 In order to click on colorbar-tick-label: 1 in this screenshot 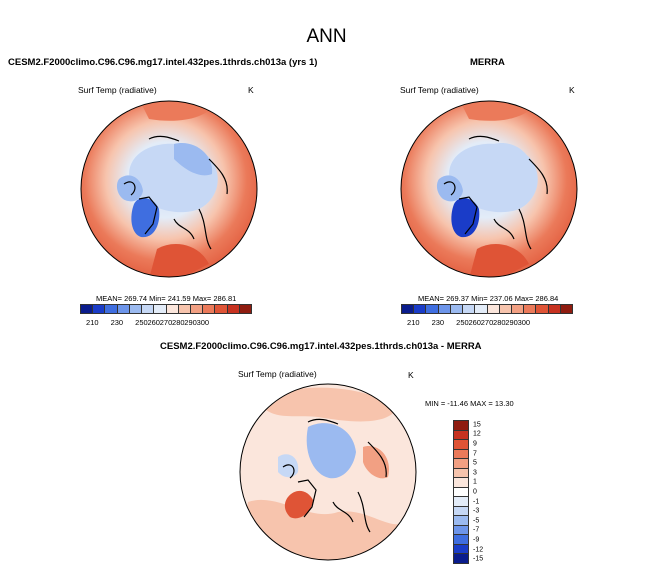, I will do `click(475, 482)`.